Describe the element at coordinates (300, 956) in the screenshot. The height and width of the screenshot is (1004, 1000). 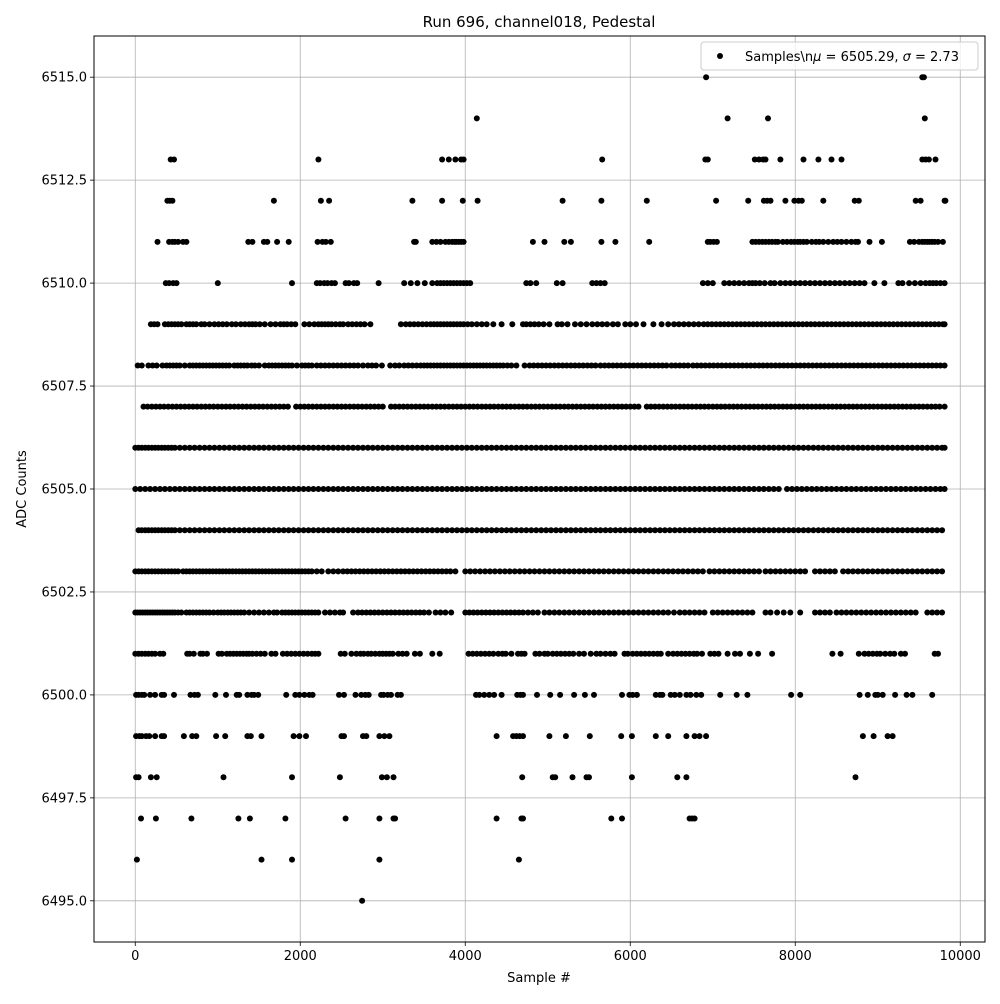
I see `x-tick-label: 2000` at that location.